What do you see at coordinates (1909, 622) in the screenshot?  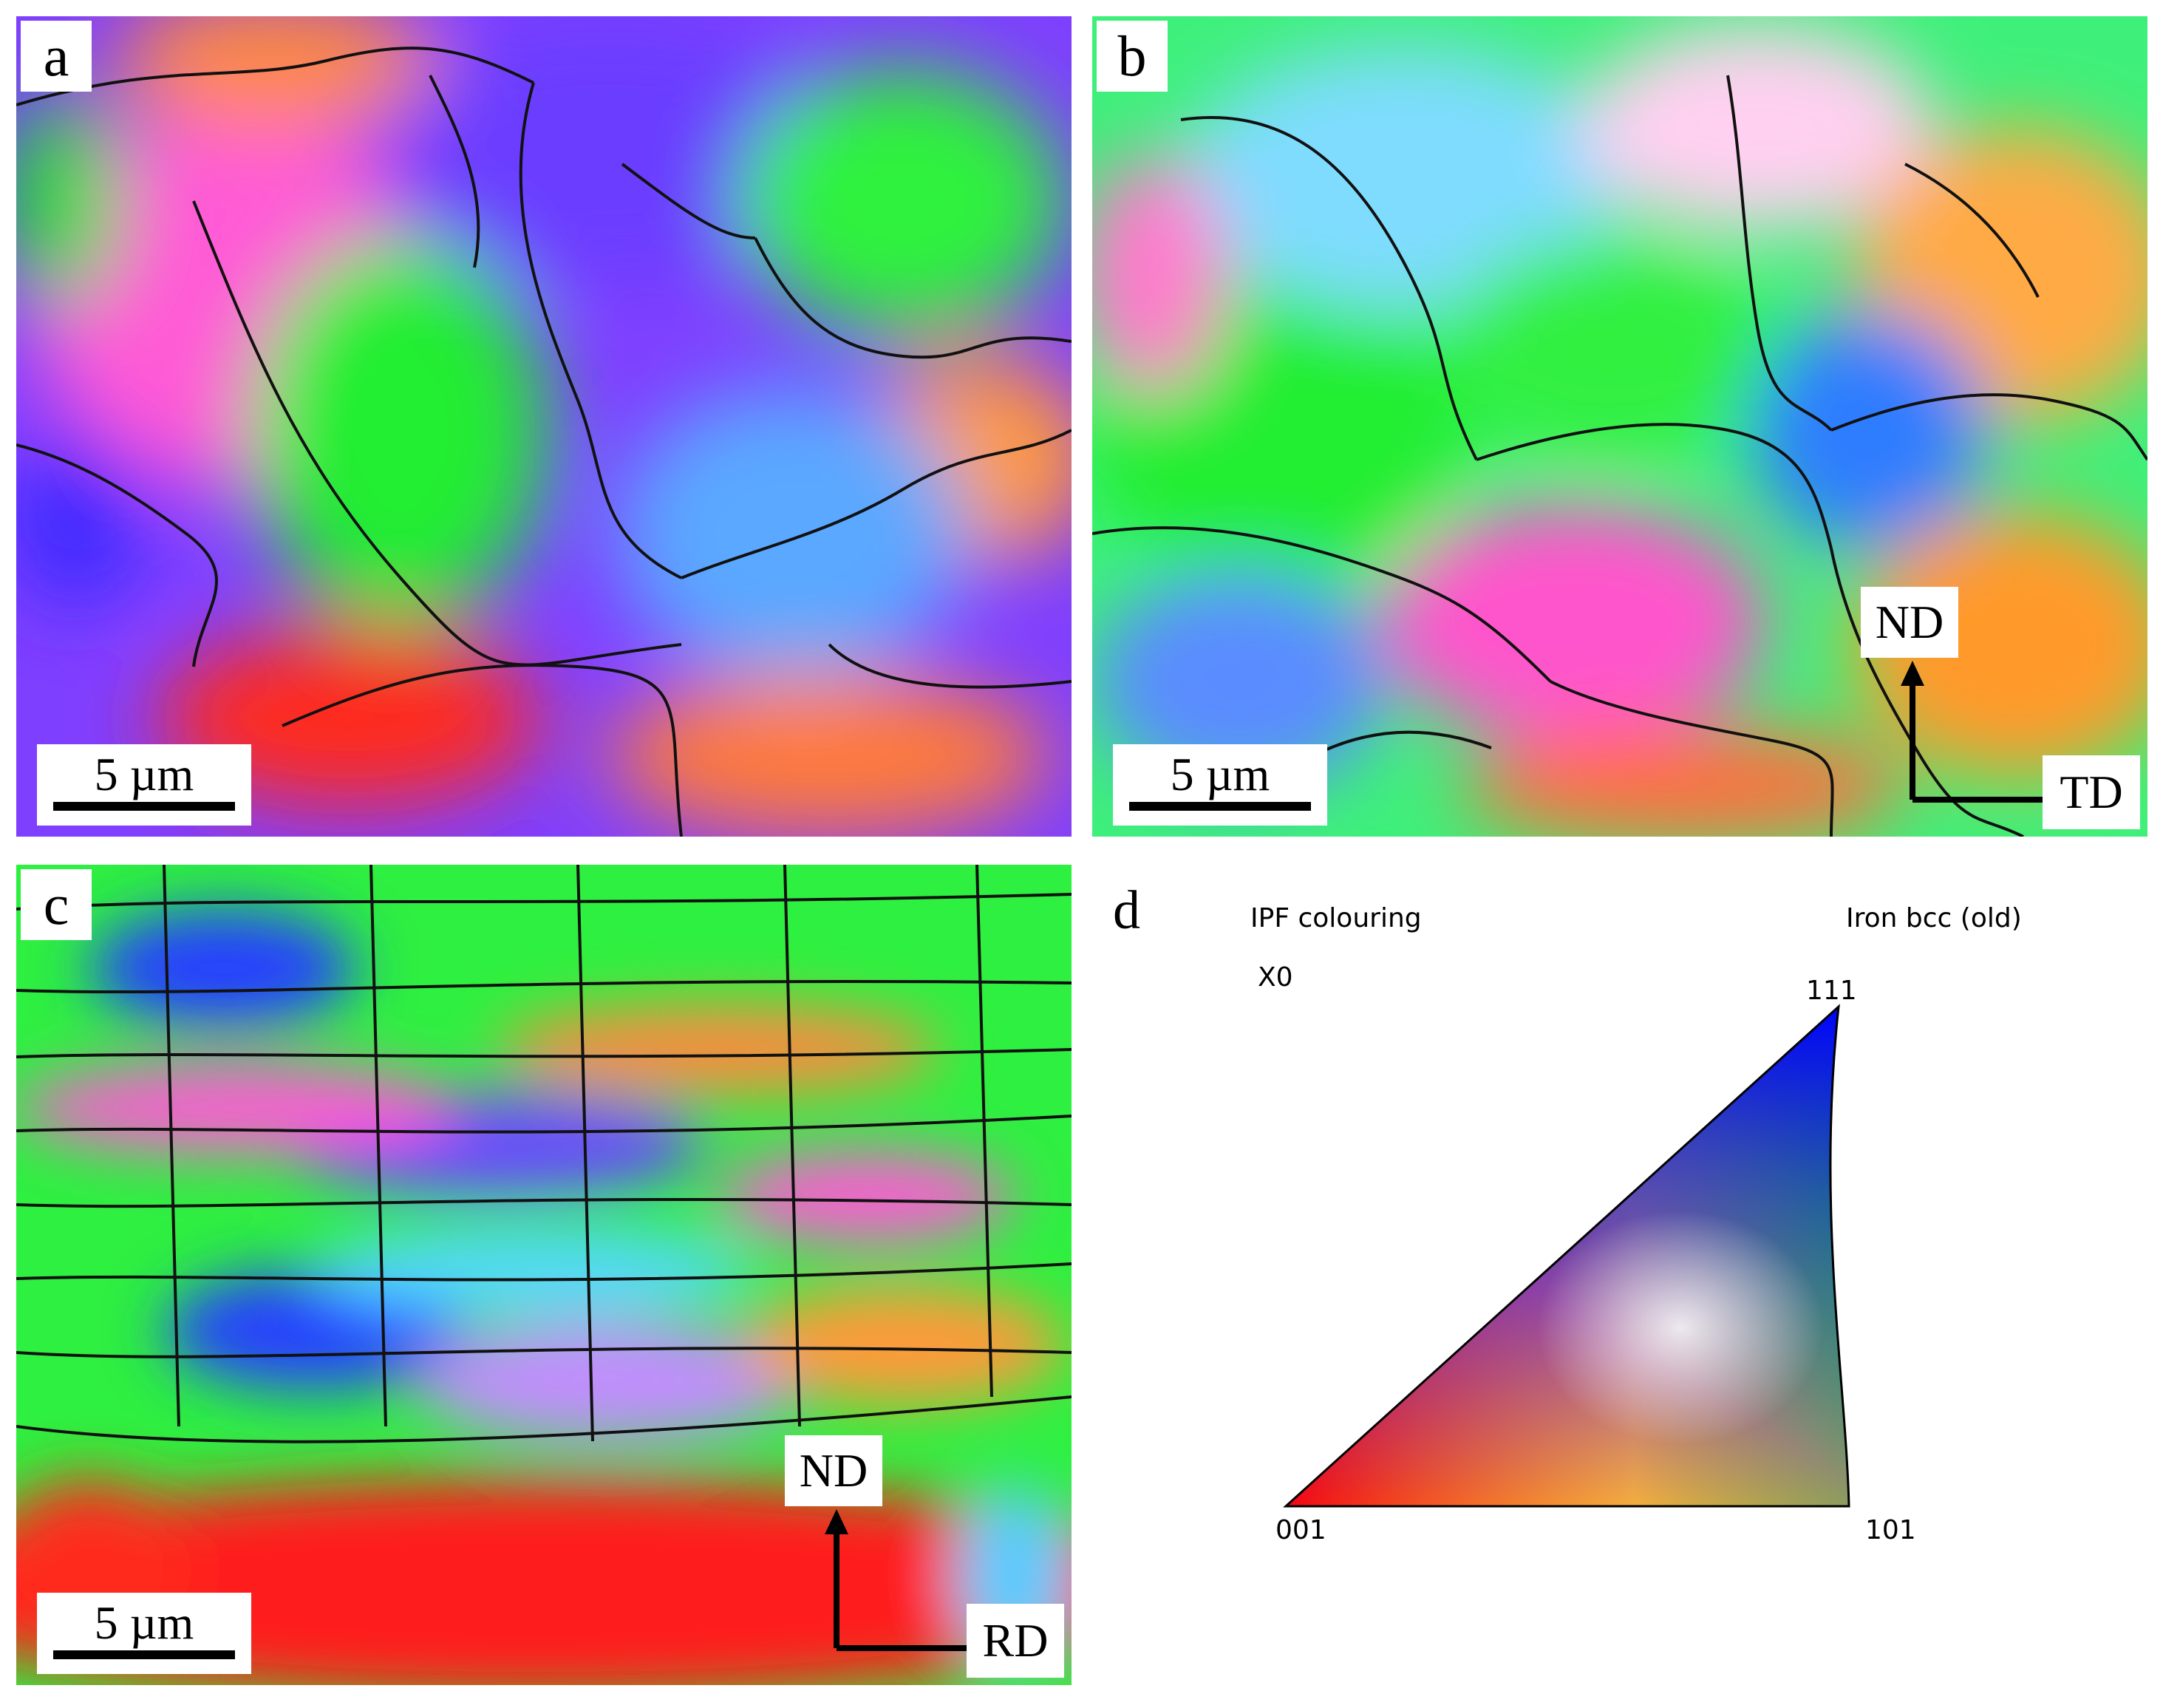 I see `axis-label-nd-b: ND` at bounding box center [1909, 622].